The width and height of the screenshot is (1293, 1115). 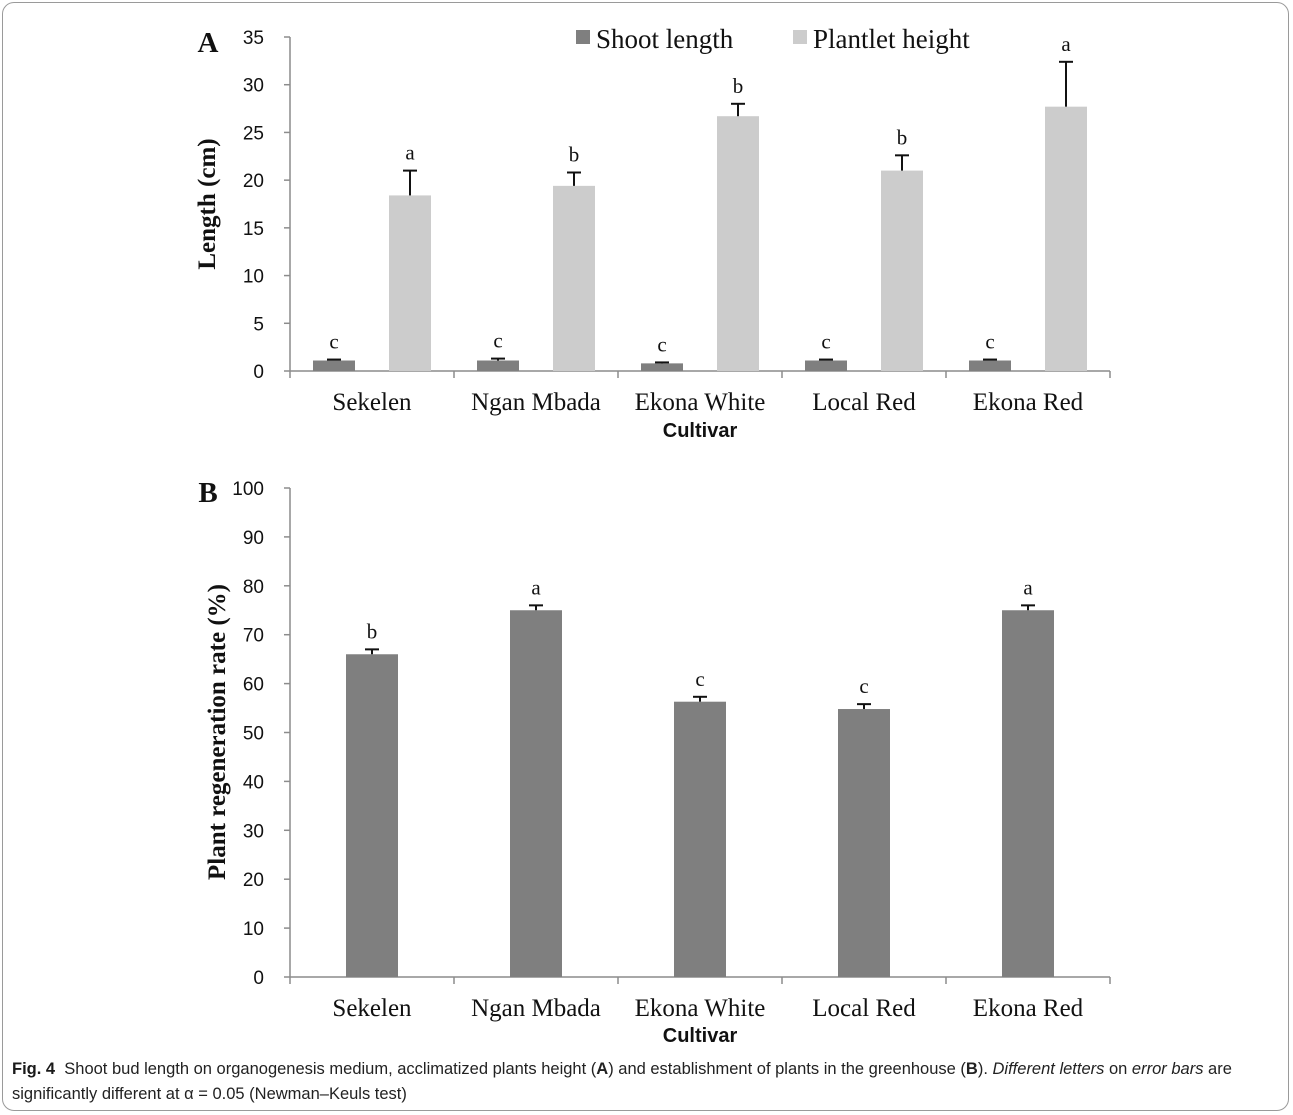 What do you see at coordinates (253, 831) in the screenshot?
I see `panel-b-y-tick-label: 30` at bounding box center [253, 831].